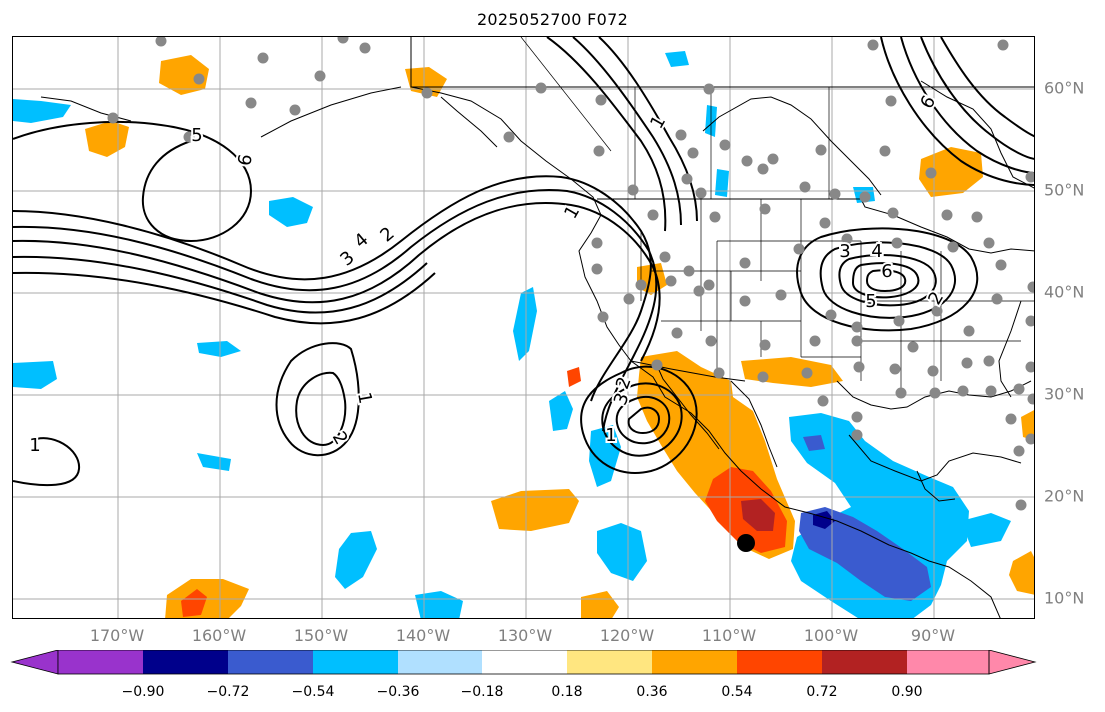 This screenshot has width=1105, height=712. Describe the element at coordinates (423, 635) in the screenshot. I see `lon-label: 140°W` at that location.